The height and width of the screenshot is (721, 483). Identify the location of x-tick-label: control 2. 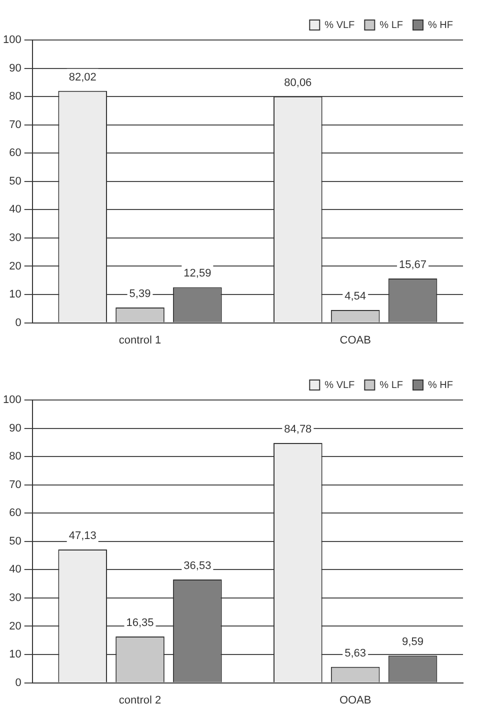
(140, 700).